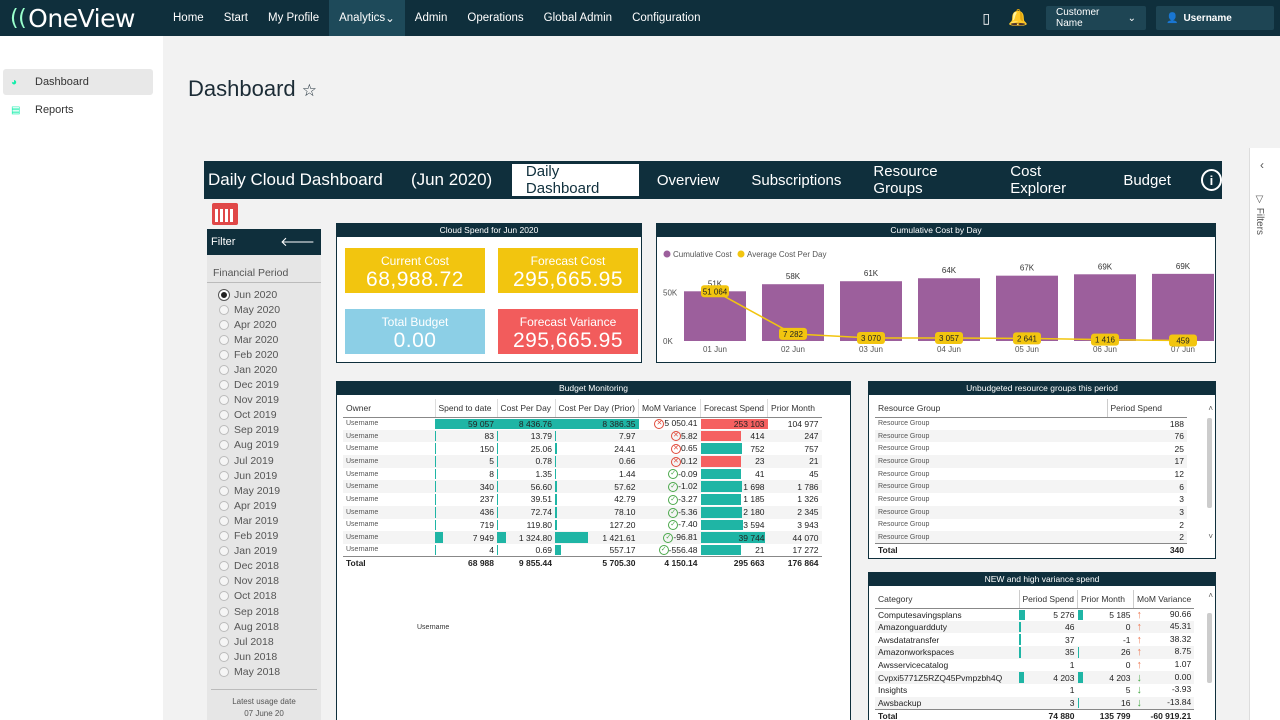 The height and width of the screenshot is (720, 1280). What do you see at coordinates (582, 474) in the screenshot?
I see `table-row: Username 8 1.35 1.44 ✓ -0.09 41 45` at bounding box center [582, 474].